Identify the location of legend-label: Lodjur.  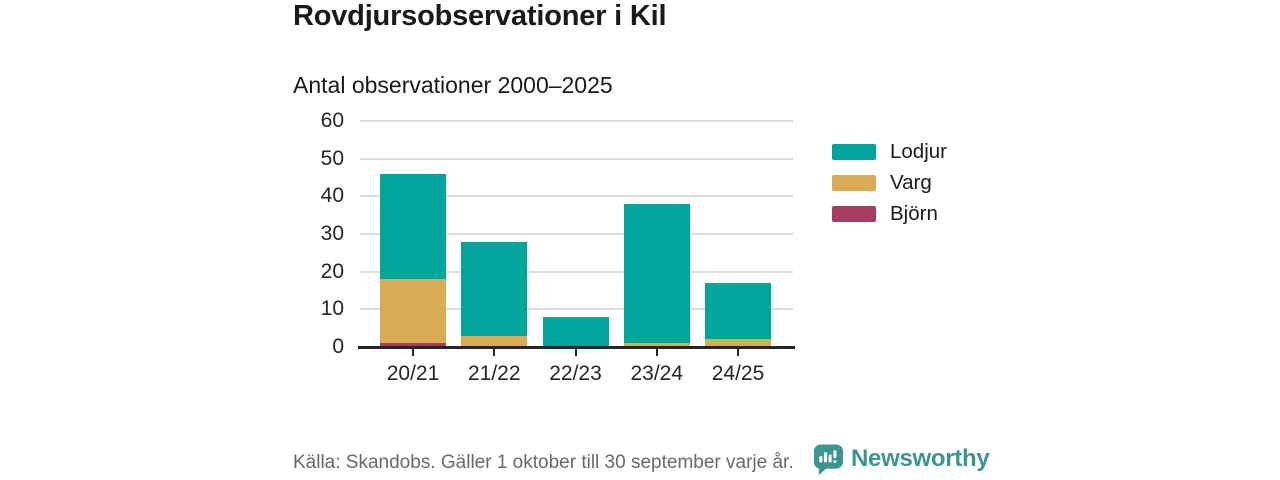
(918, 151).